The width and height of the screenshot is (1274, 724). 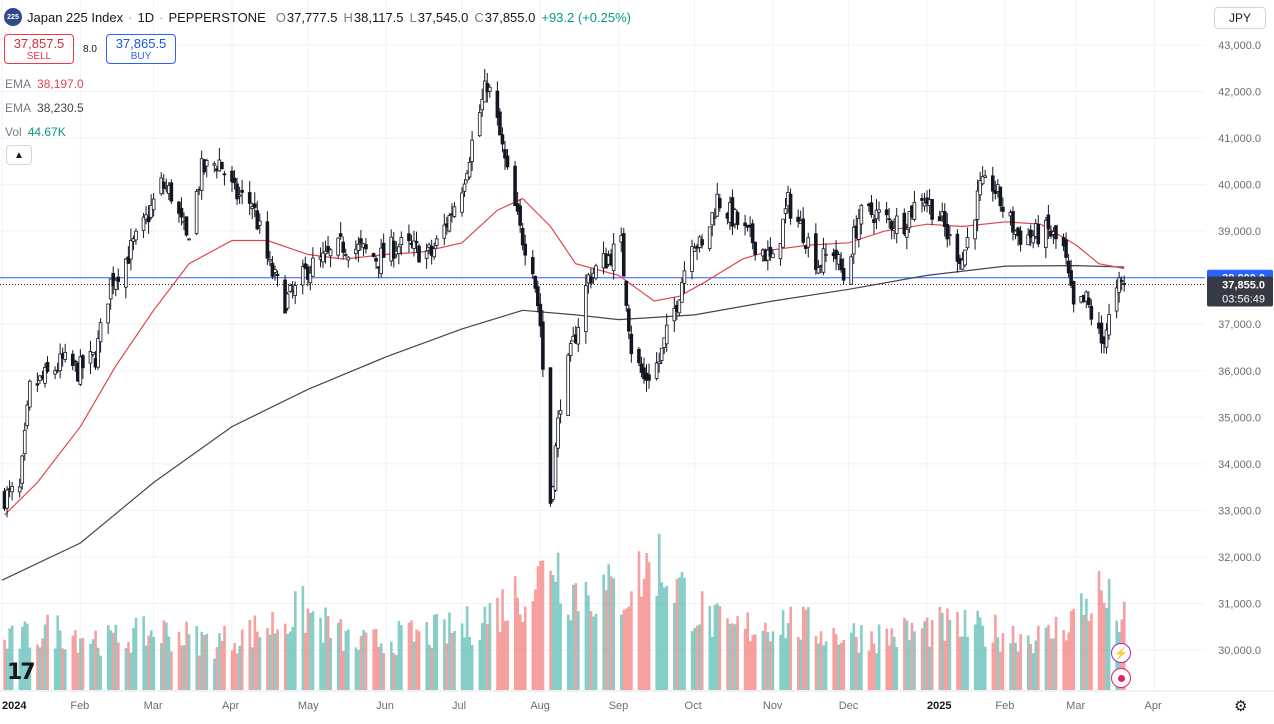 I want to click on low-value: 37,545.0, so click(x=443, y=17).